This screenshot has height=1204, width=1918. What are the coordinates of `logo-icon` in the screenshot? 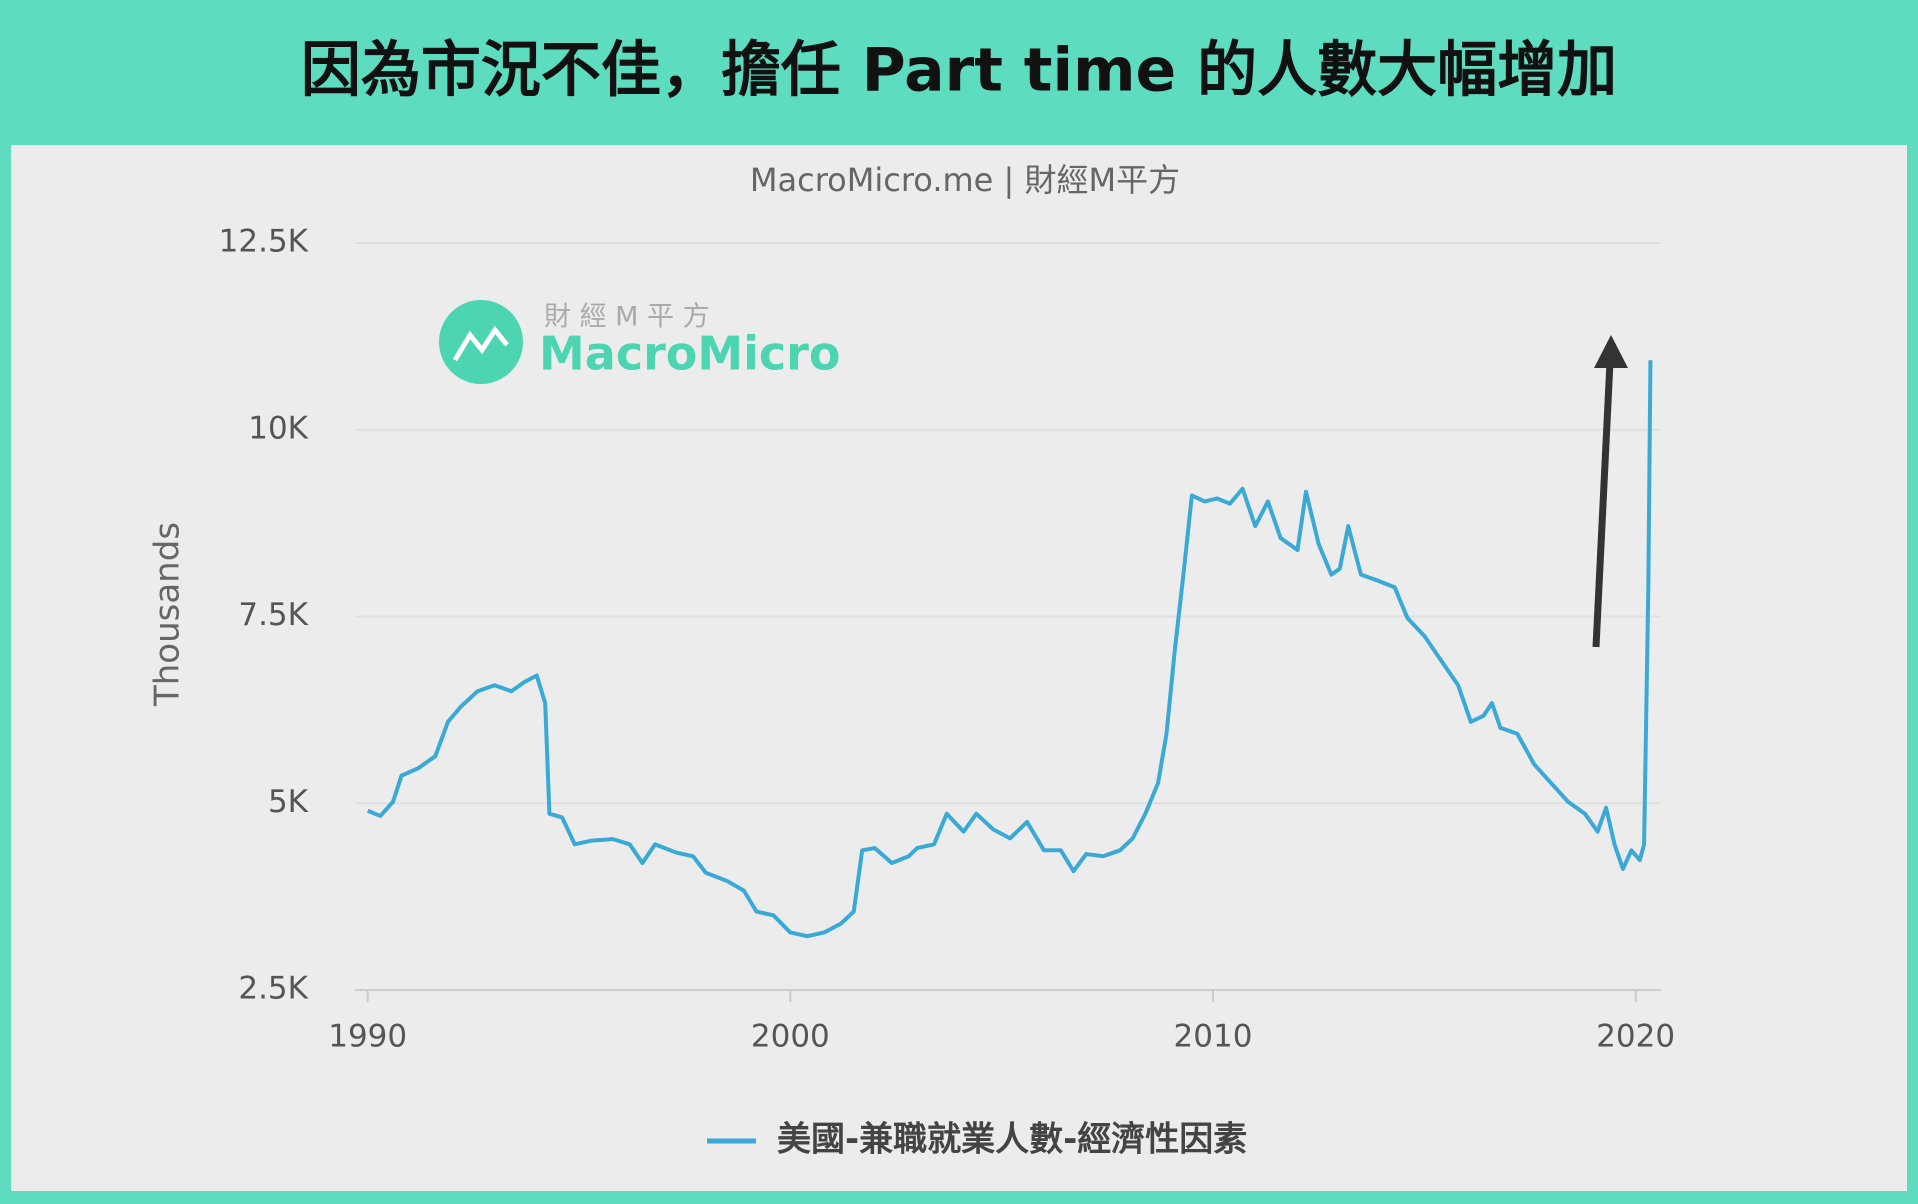 It's located at (480, 343).